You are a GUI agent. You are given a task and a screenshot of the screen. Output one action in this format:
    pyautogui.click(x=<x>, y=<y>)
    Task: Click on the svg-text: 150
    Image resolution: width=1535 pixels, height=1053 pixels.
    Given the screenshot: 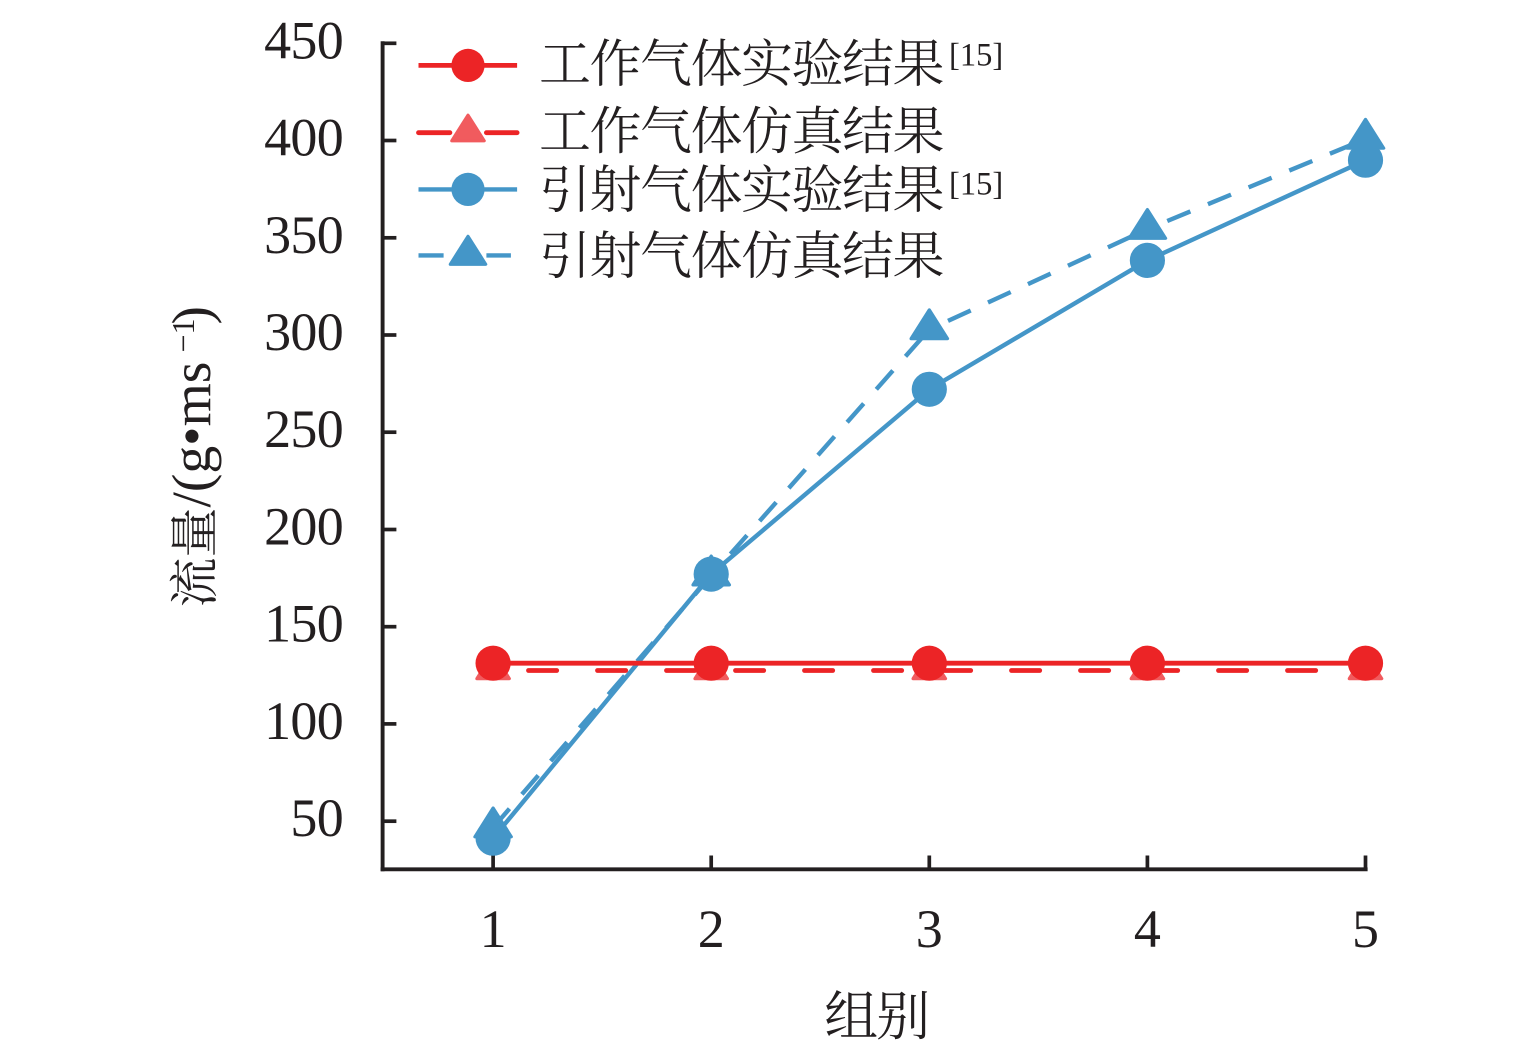 What is the action you would take?
    pyautogui.click(x=303, y=624)
    